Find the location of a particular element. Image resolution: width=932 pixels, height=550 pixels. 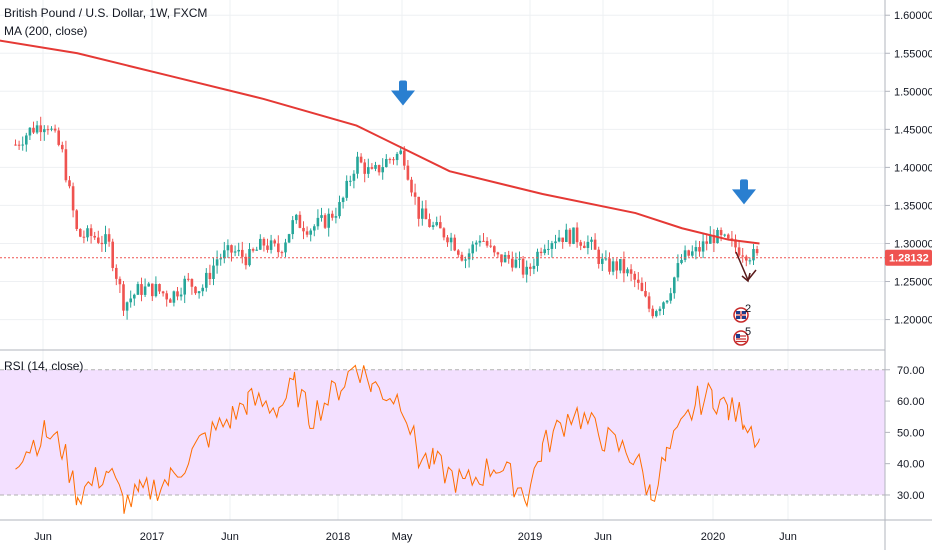

rsi-tick-label: 30.00 is located at coordinates (911, 496).